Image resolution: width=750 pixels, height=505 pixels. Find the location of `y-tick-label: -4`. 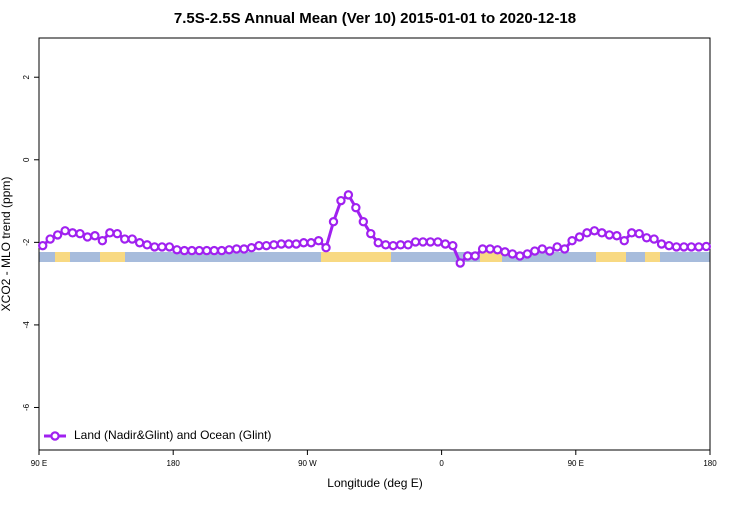

y-tick-label: -4 is located at coordinates (26, 325).